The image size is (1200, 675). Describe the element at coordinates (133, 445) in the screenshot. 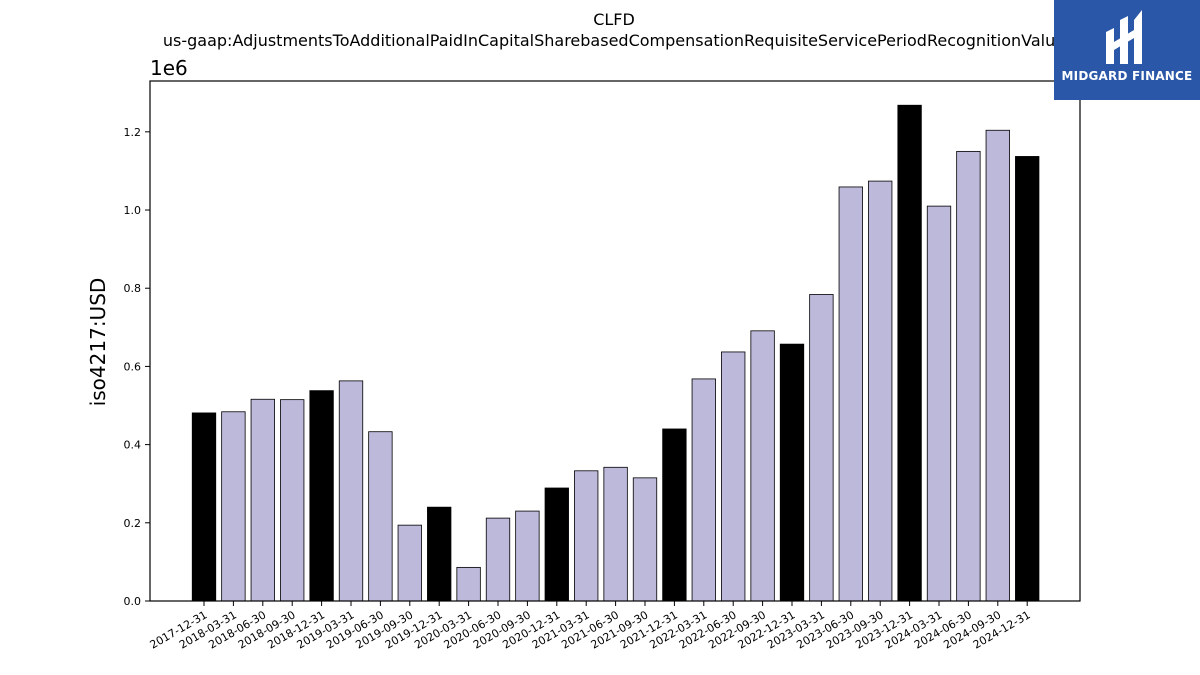

I see `y-tick-label: 0.4` at that location.